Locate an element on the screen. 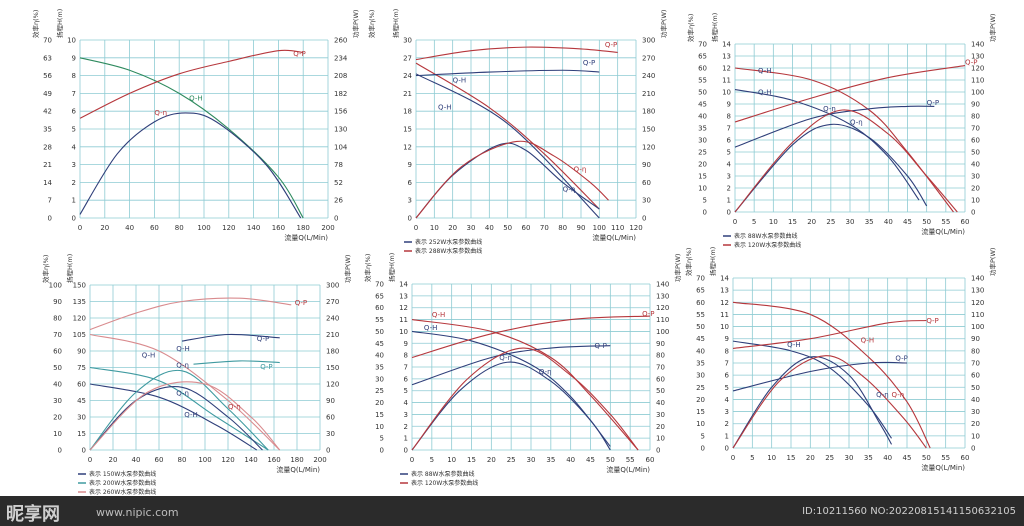 The width and height of the screenshot is (1024, 526). right-tick-label: 234 is located at coordinates (341, 58).